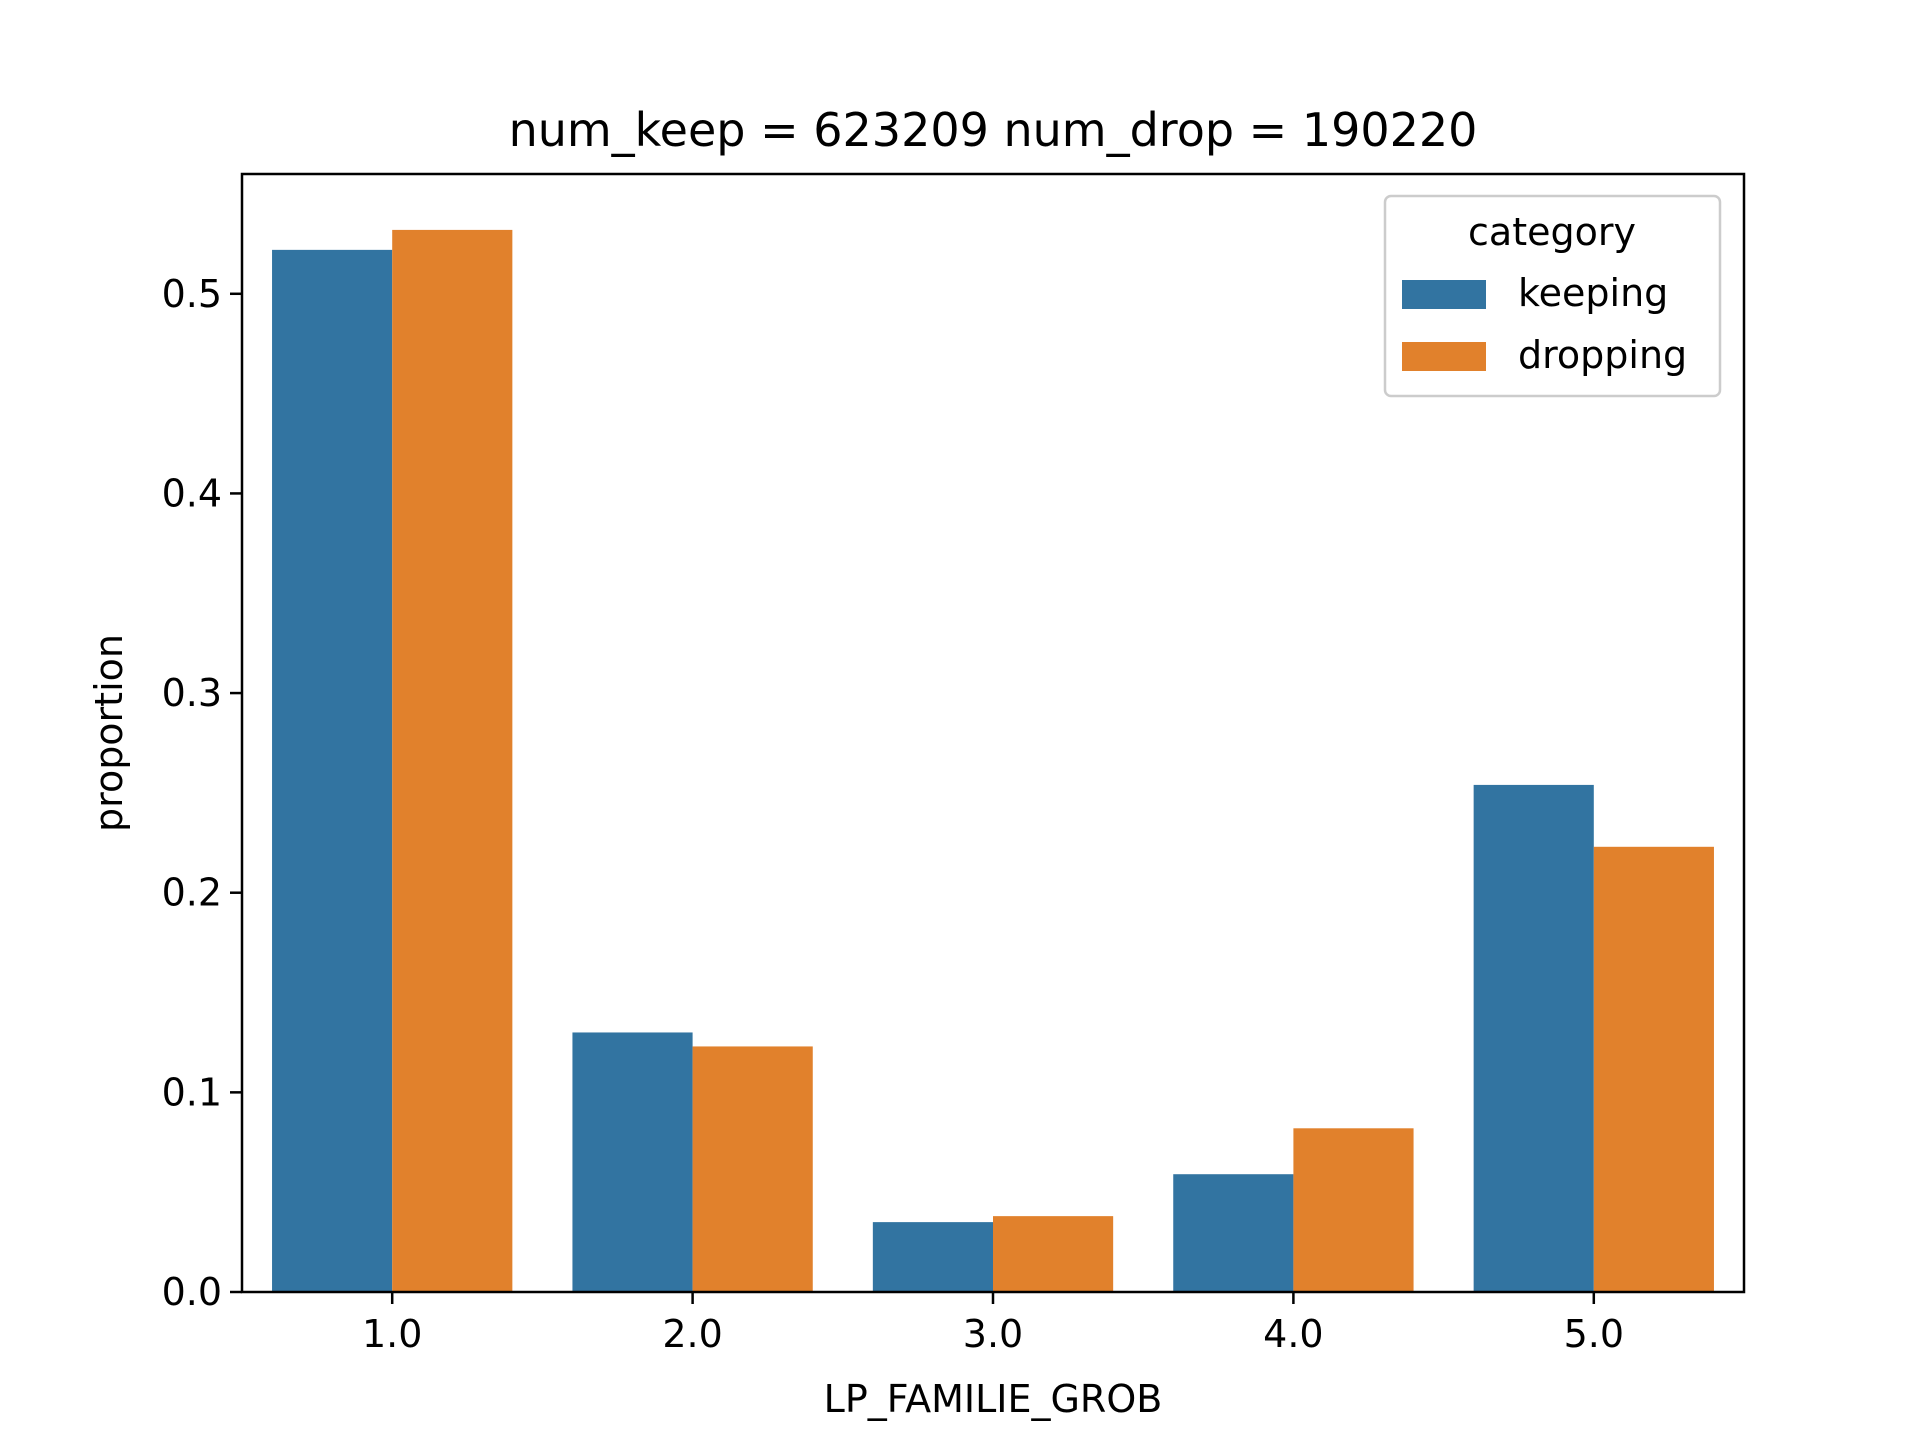 The image size is (1920, 1440). I want to click on y-tick-label: 0.2, so click(192, 893).